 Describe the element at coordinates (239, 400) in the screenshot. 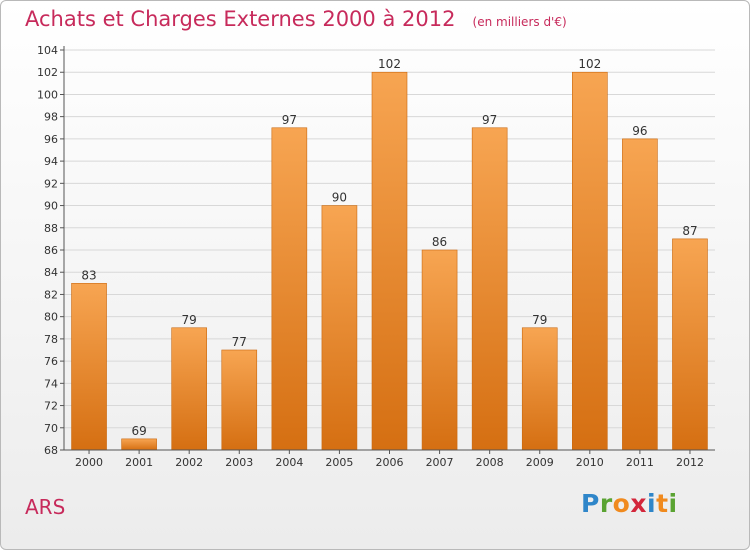

I see `bar-2003` at that location.